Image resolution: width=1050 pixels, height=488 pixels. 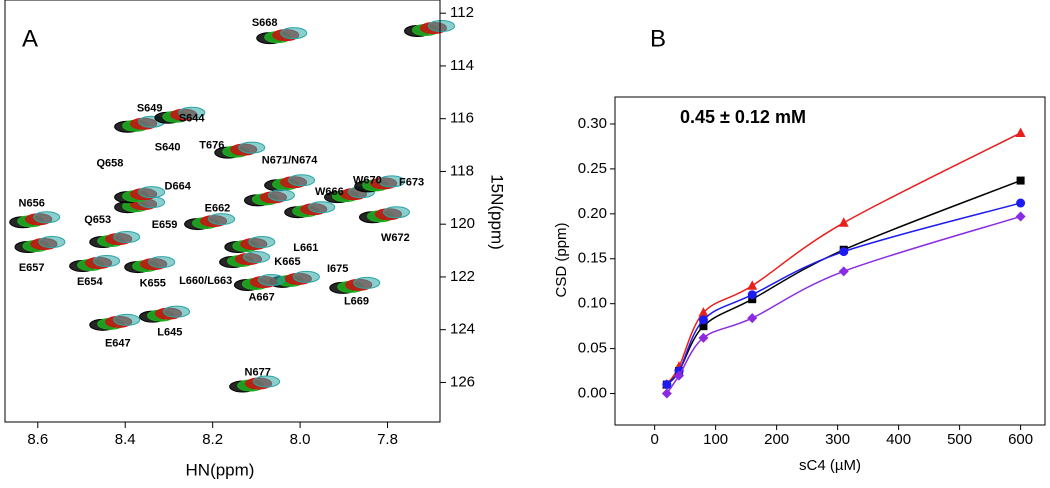 I want to click on x-tick-label: 100, so click(x=715, y=439).